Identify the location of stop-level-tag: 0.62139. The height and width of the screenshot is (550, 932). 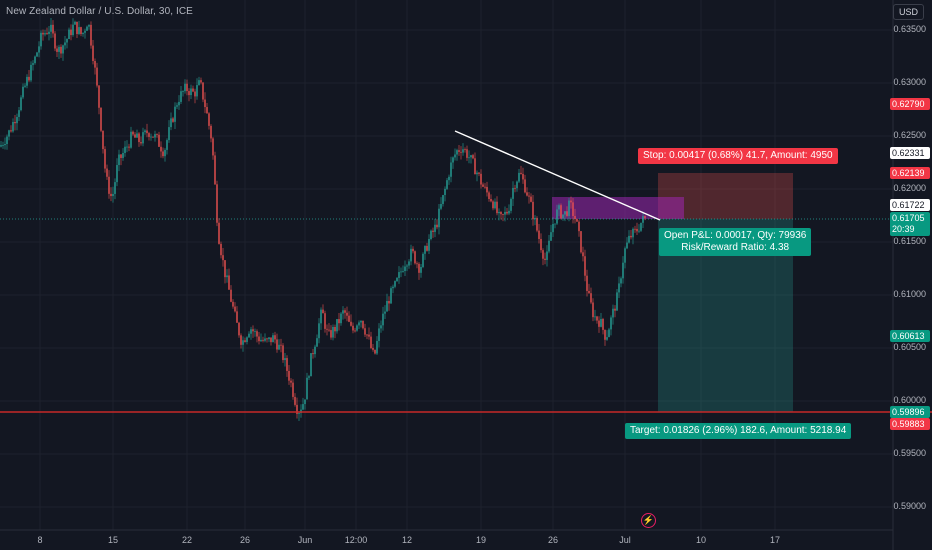
(910, 173).